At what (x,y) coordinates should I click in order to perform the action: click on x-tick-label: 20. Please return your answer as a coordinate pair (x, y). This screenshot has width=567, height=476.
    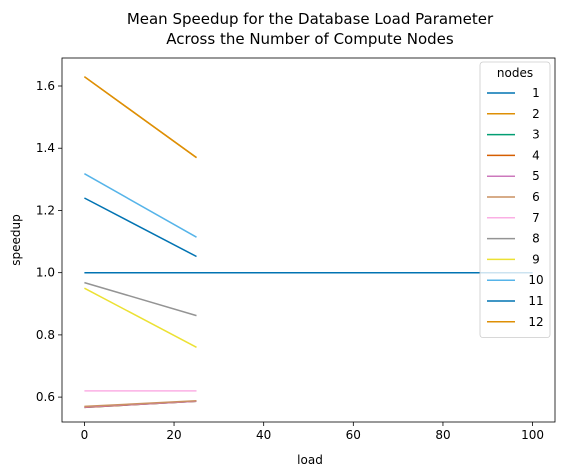
    Looking at the image, I should click on (173, 435).